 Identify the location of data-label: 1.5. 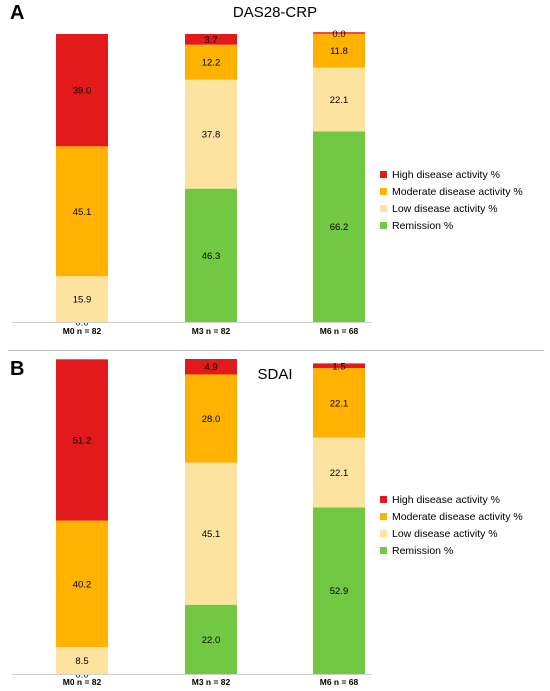
(338, 366).